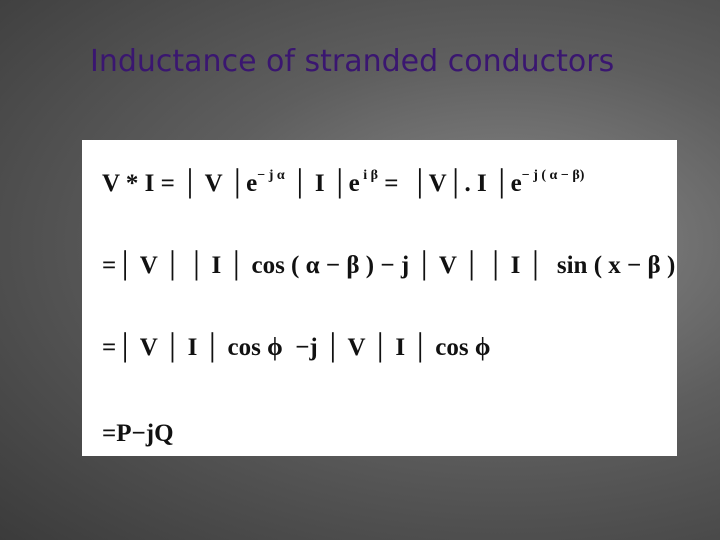  I want to click on exponent: − j α, so click(271, 175).